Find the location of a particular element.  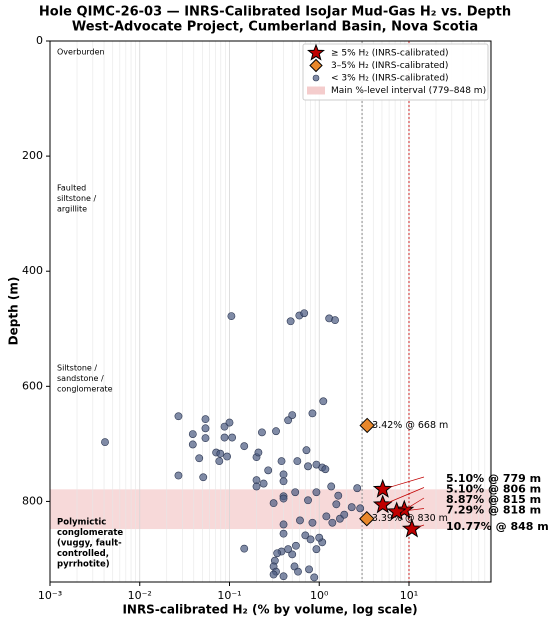

y-tick-label: 400 is located at coordinates (32, 270).